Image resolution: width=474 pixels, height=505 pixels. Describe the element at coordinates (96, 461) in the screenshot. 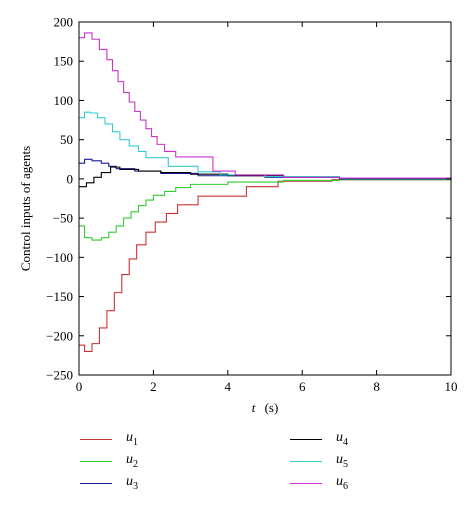

I see `legend-swatch-u2` at that location.